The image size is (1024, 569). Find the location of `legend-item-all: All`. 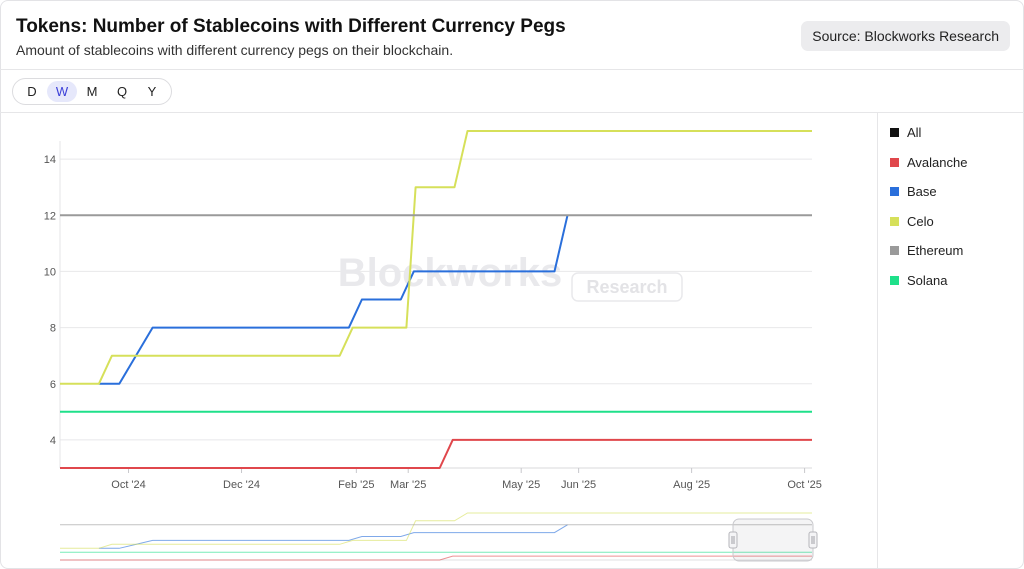

legend-item-all: All is located at coordinates (928, 133).